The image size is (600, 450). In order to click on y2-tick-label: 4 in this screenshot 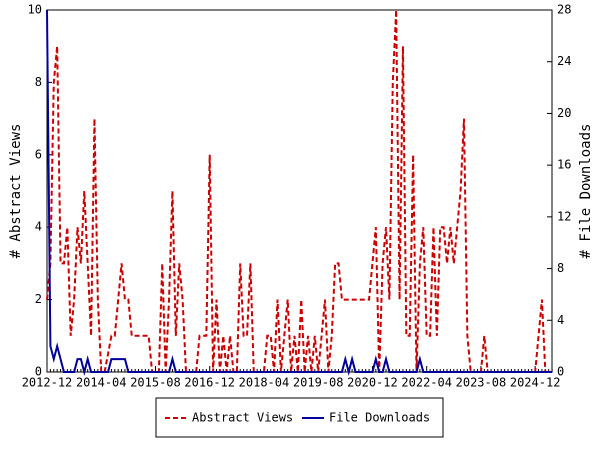, I will do `click(560, 320)`.